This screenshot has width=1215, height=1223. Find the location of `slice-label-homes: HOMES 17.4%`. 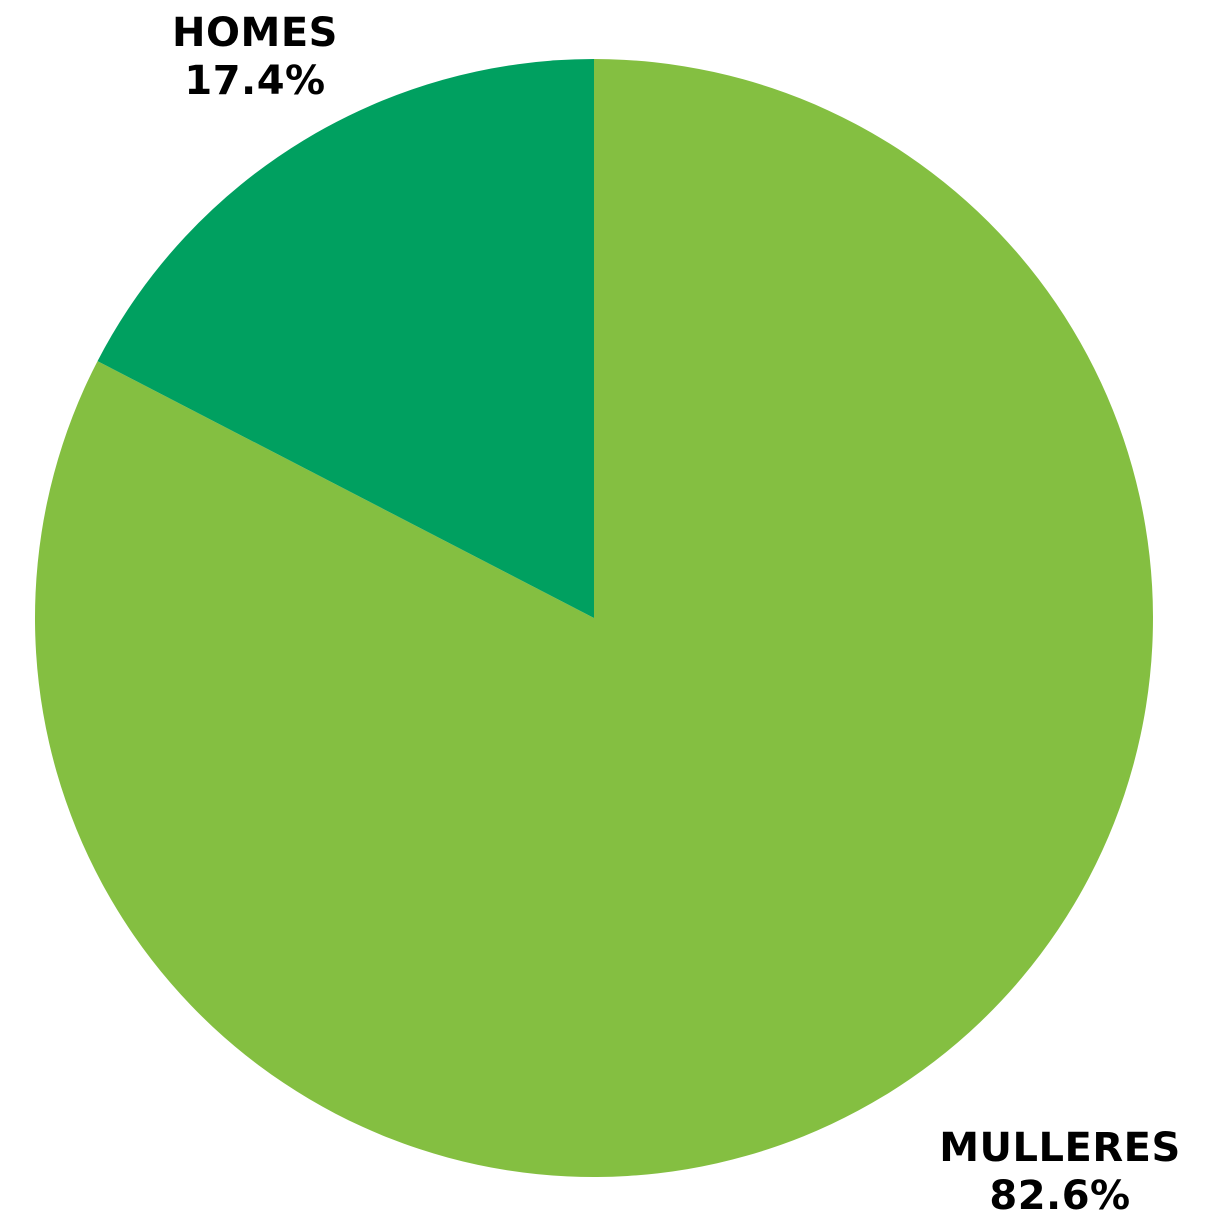

slice-label-homes: HOMES 17.4% is located at coordinates (255, 57).